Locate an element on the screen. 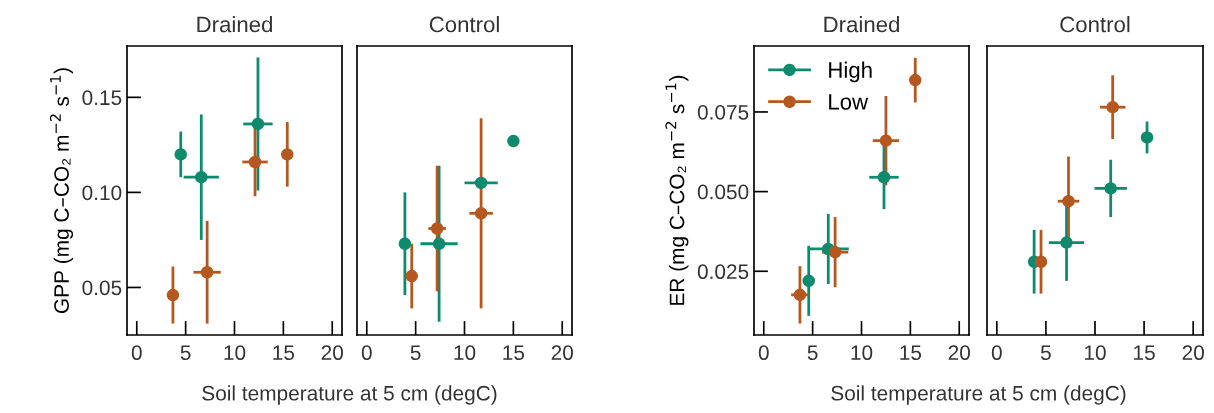 The image size is (1214, 413). legend-label: Low is located at coordinates (849, 102).